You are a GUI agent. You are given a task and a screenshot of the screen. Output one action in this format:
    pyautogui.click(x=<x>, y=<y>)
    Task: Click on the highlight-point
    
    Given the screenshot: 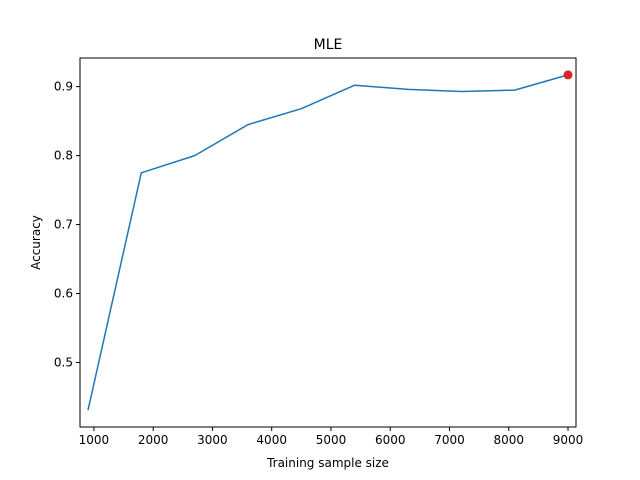 What is the action you would take?
    pyautogui.click(x=568, y=75)
    